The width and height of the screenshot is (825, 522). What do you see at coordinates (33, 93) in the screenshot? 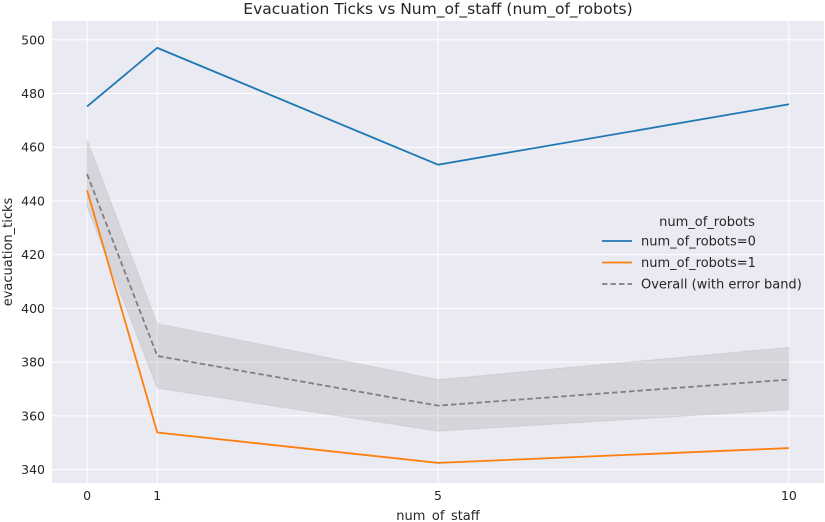
I see `y-tick-label: 480` at bounding box center [33, 93].